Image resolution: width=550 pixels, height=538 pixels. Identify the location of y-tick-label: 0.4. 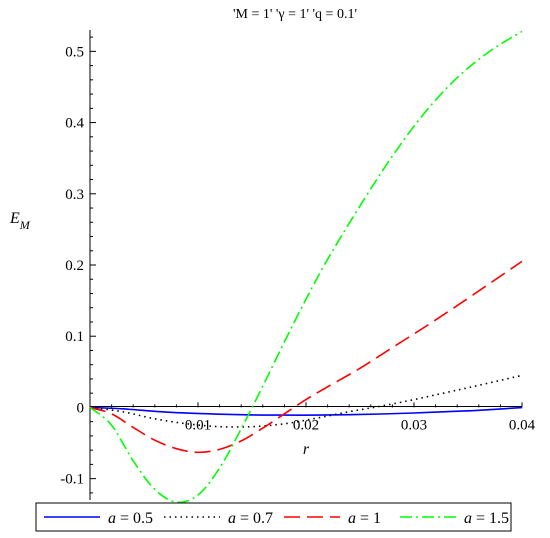
(74, 124).